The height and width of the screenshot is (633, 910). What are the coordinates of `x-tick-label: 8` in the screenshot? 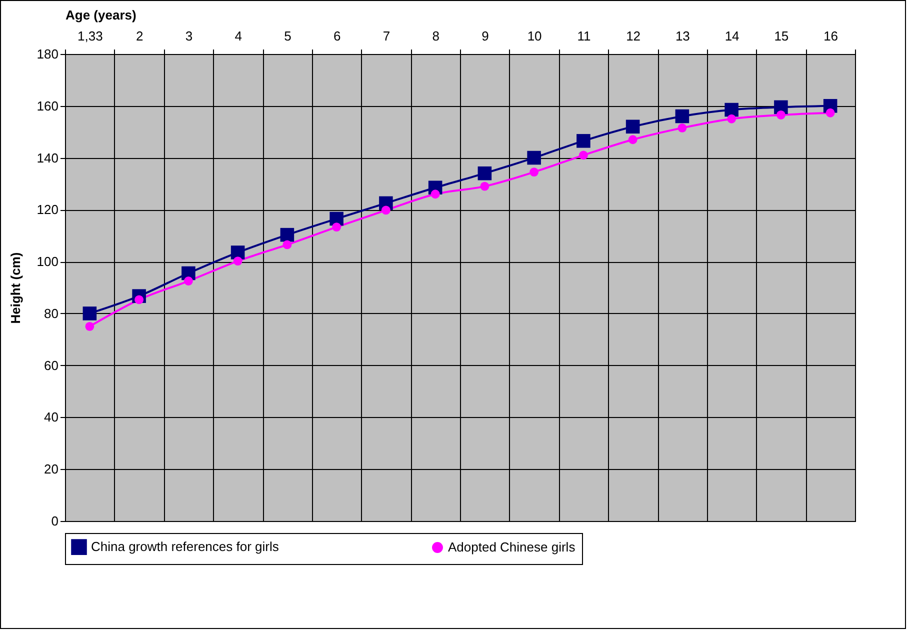 It's located at (436, 36).